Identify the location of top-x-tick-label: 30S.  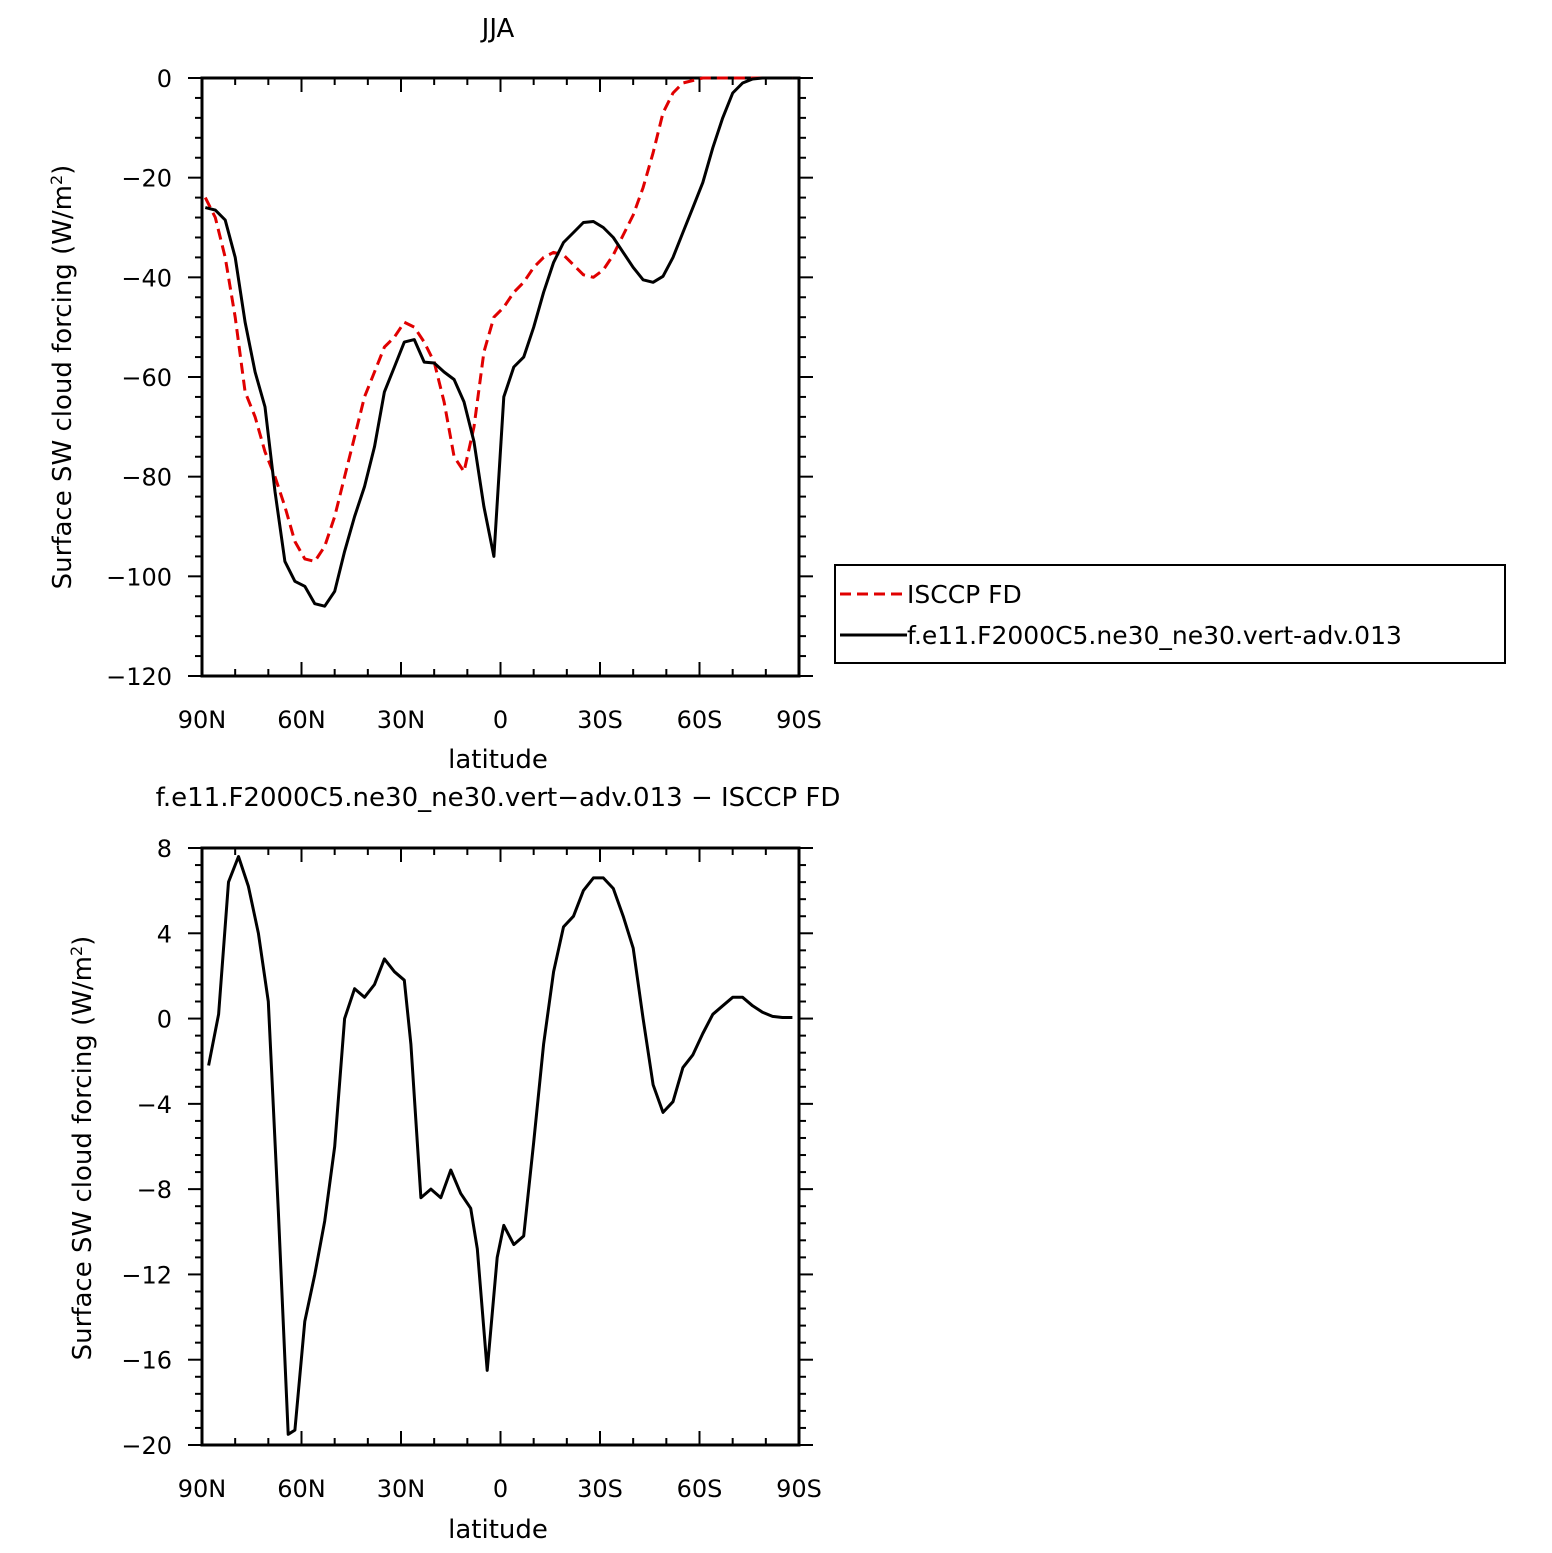
(600, 720).